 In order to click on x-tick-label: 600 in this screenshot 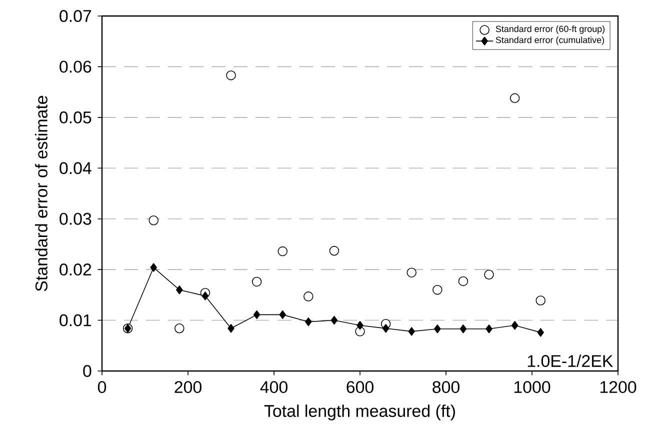, I will do `click(360, 387)`.